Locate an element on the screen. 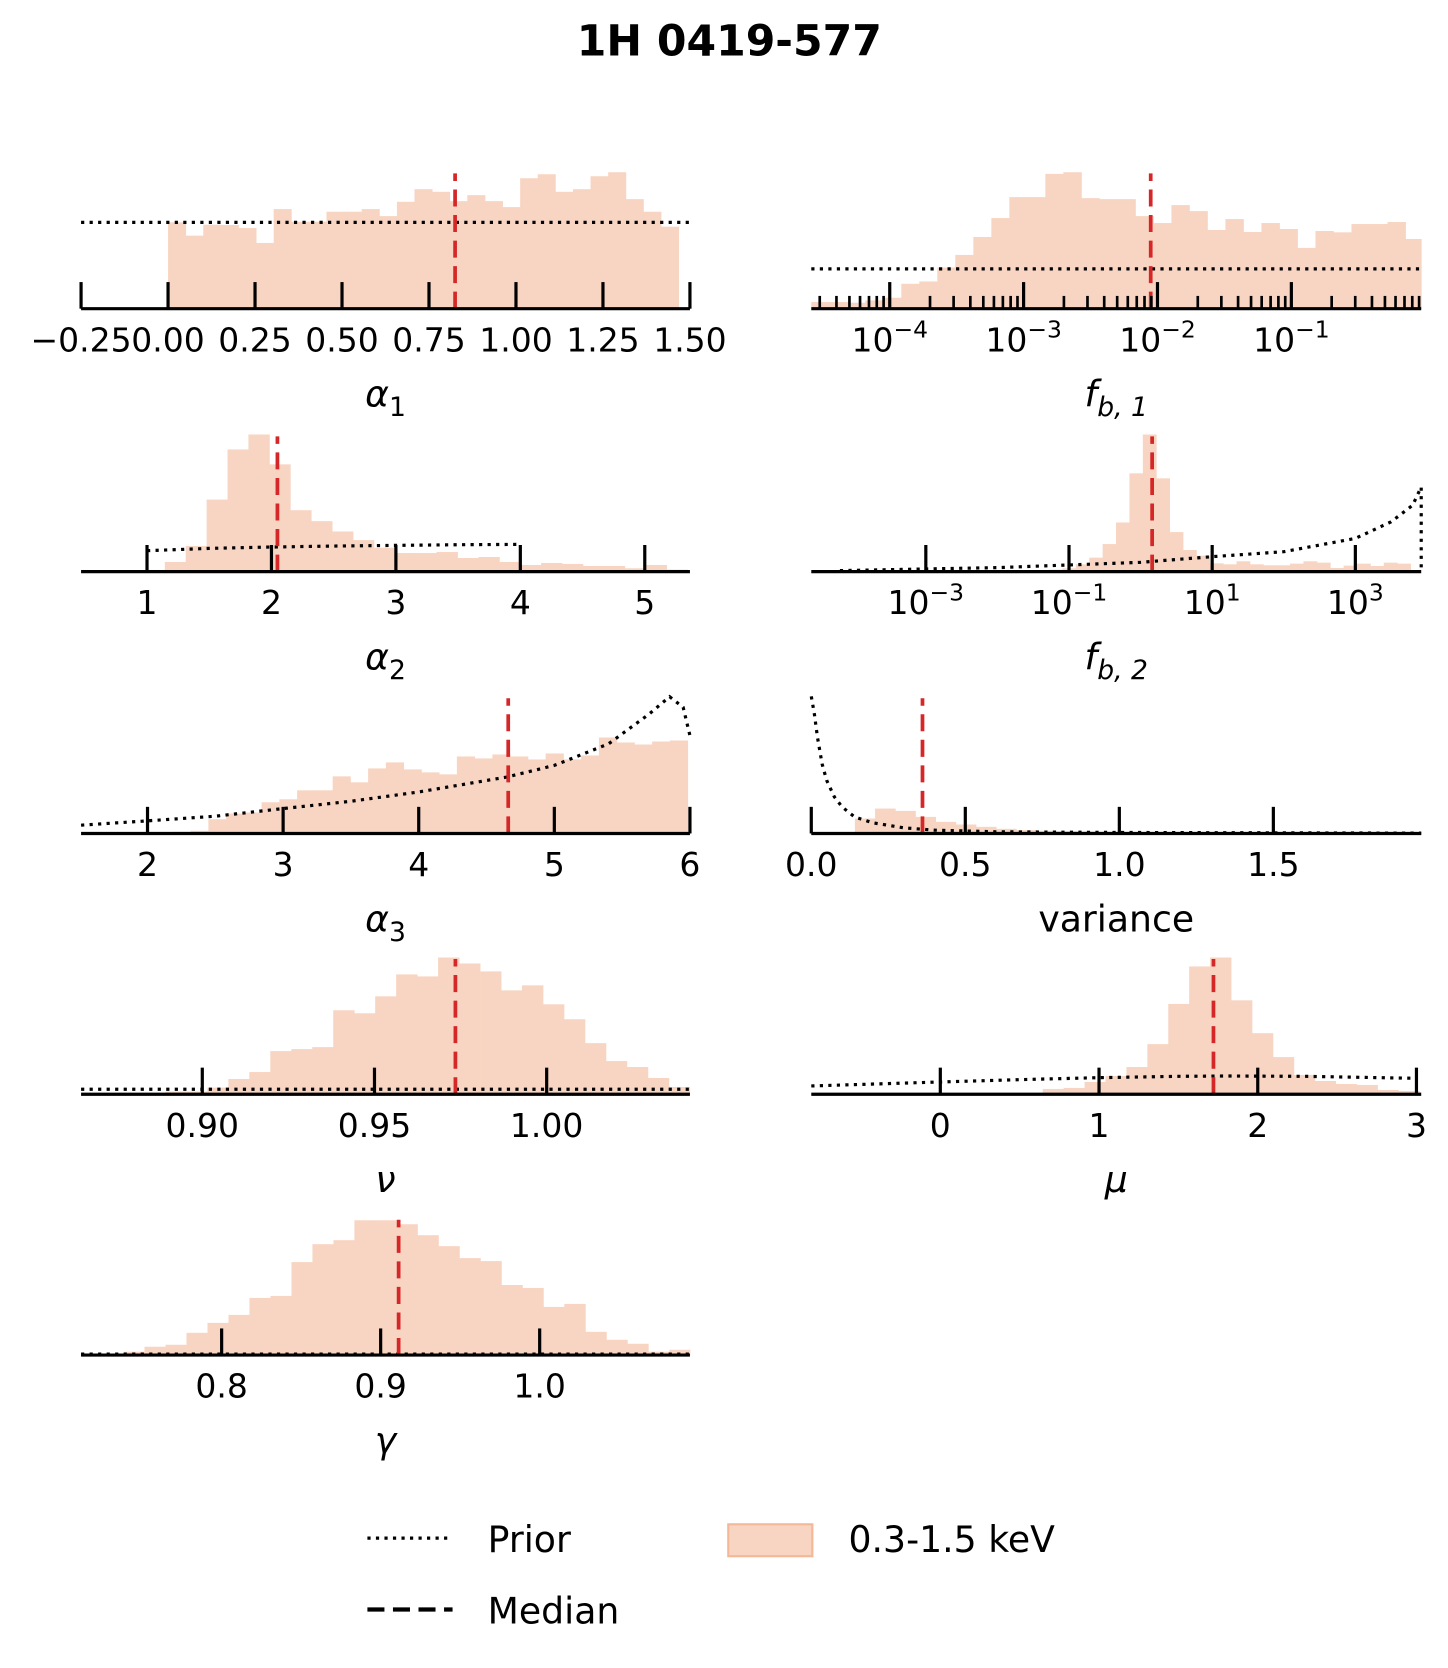 The width and height of the screenshot is (1448, 1668). panel-variance: 0.0 0.5 1.0 1.5 variance is located at coordinates (1103, 818).